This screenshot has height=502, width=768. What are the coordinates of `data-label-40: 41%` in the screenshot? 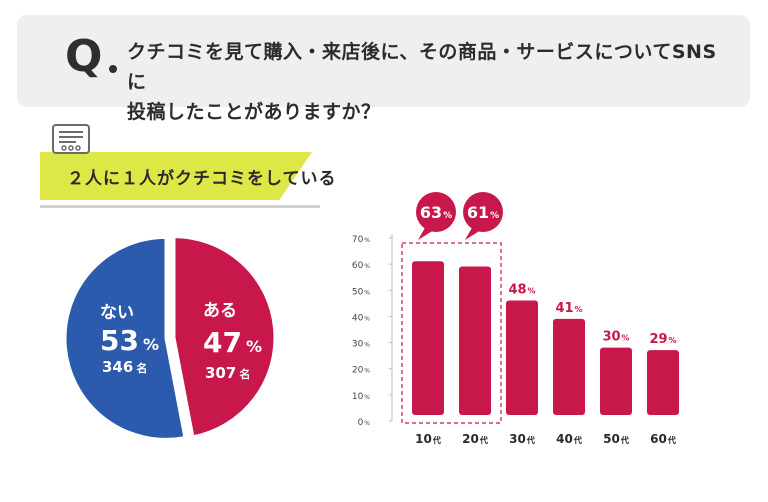 It's located at (568, 308).